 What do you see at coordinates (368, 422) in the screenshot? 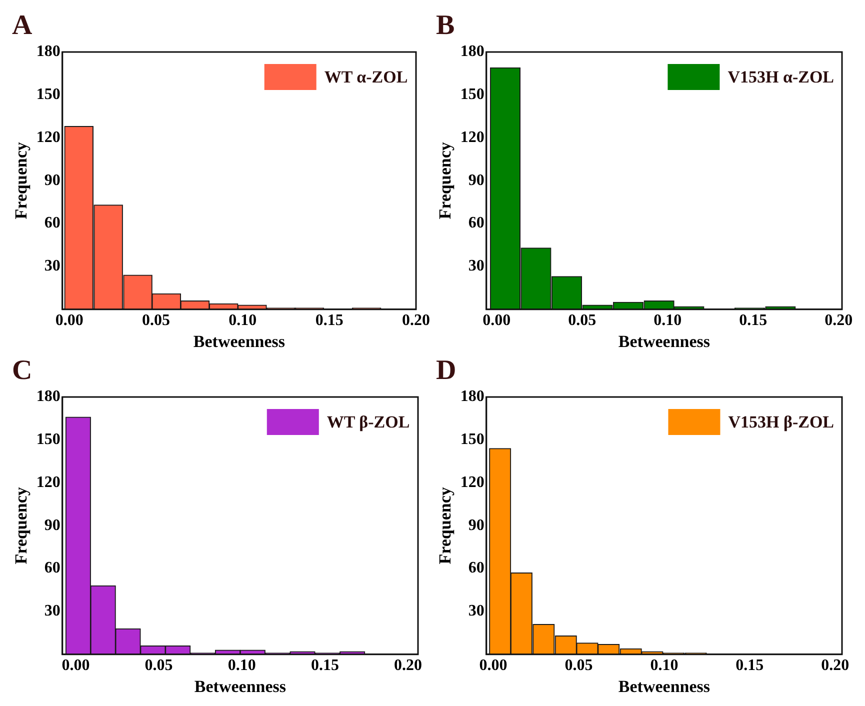
I see `legend-label: WT β-ZOL` at bounding box center [368, 422].